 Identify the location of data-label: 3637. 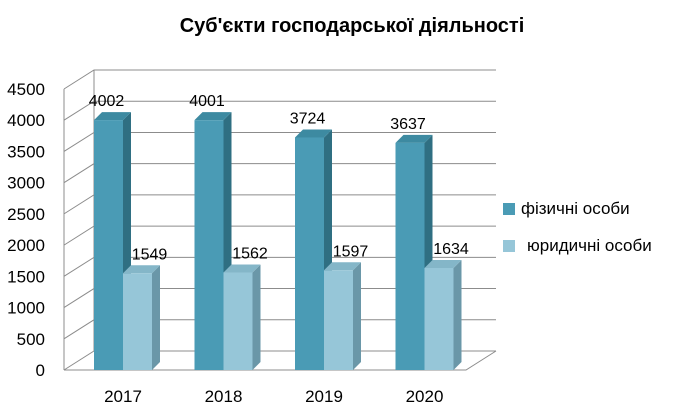
(408, 124).